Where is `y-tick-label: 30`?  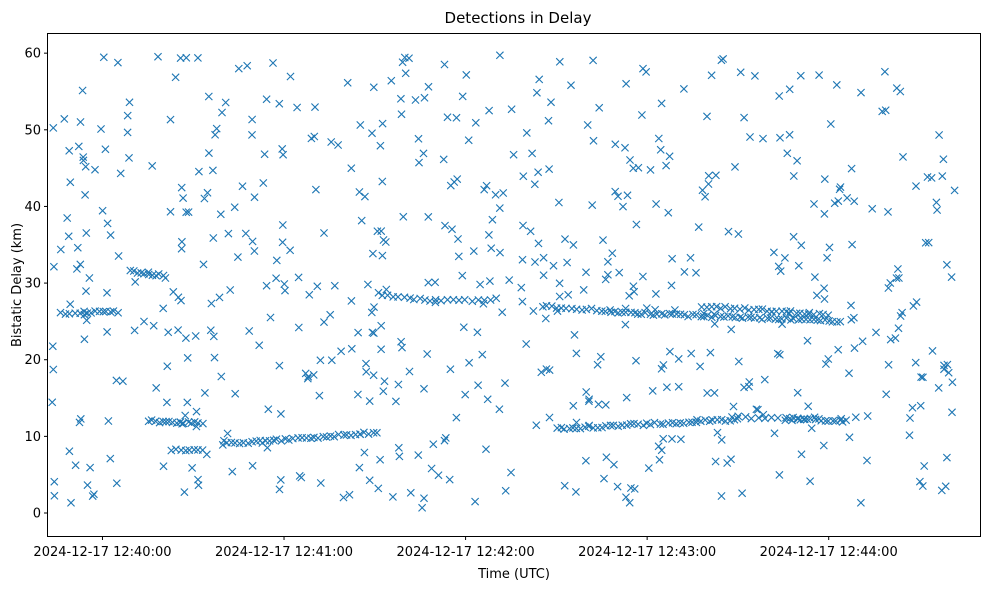
y-tick-label: 30 is located at coordinates (32, 284).